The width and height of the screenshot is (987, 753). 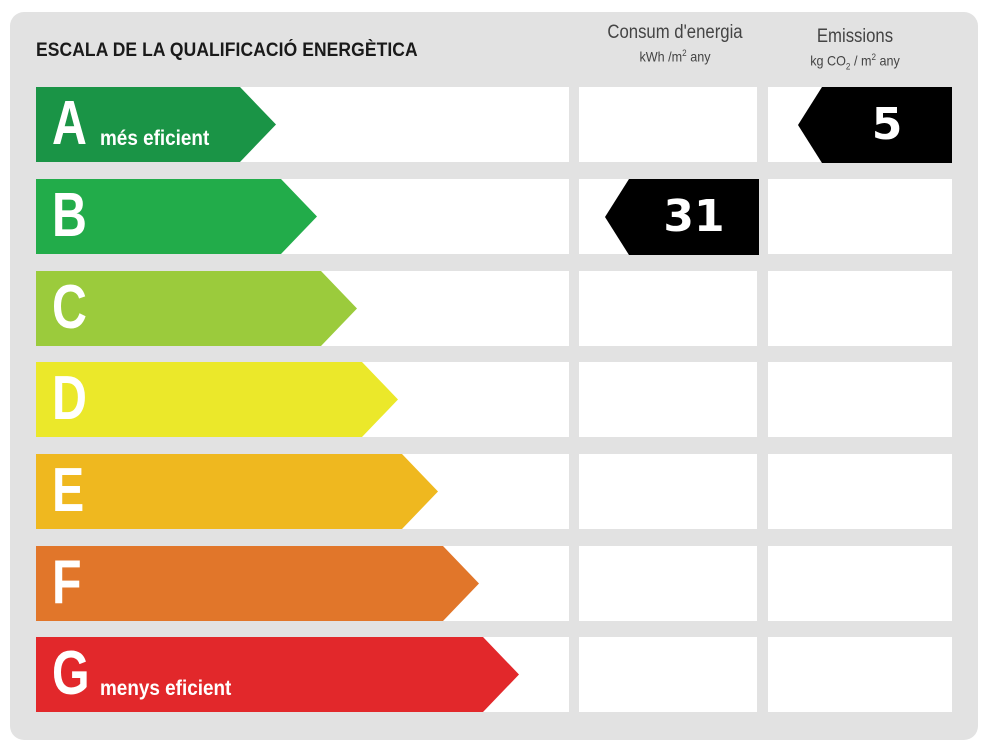 I want to click on rating-arrow-f, so click(x=257, y=583).